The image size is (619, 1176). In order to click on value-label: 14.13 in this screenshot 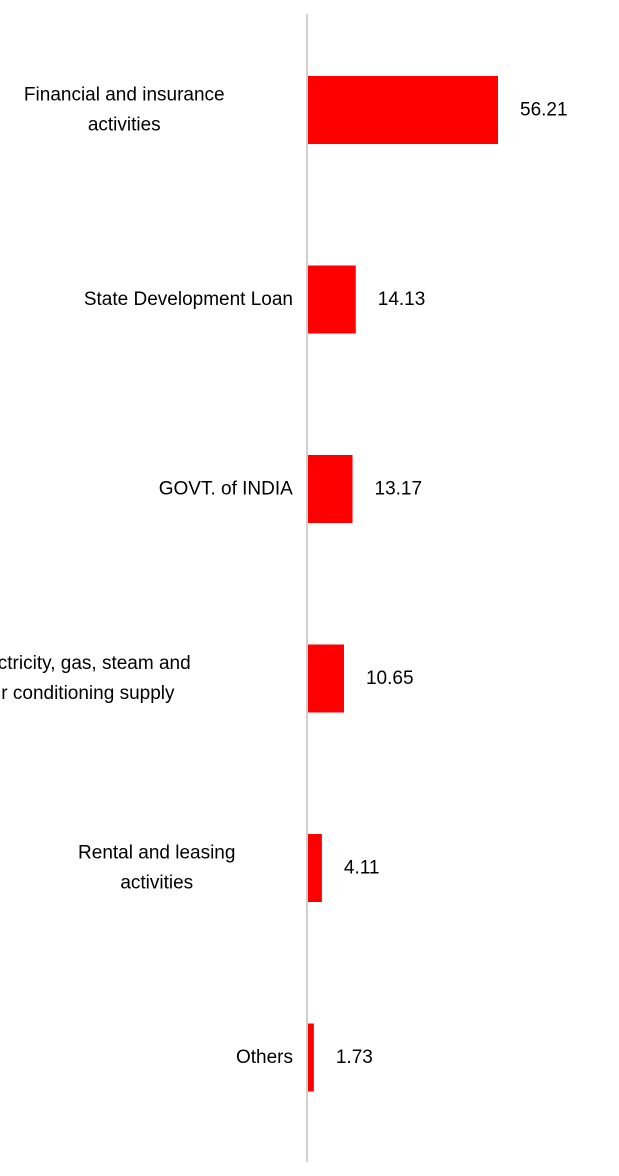, I will do `click(402, 299)`.